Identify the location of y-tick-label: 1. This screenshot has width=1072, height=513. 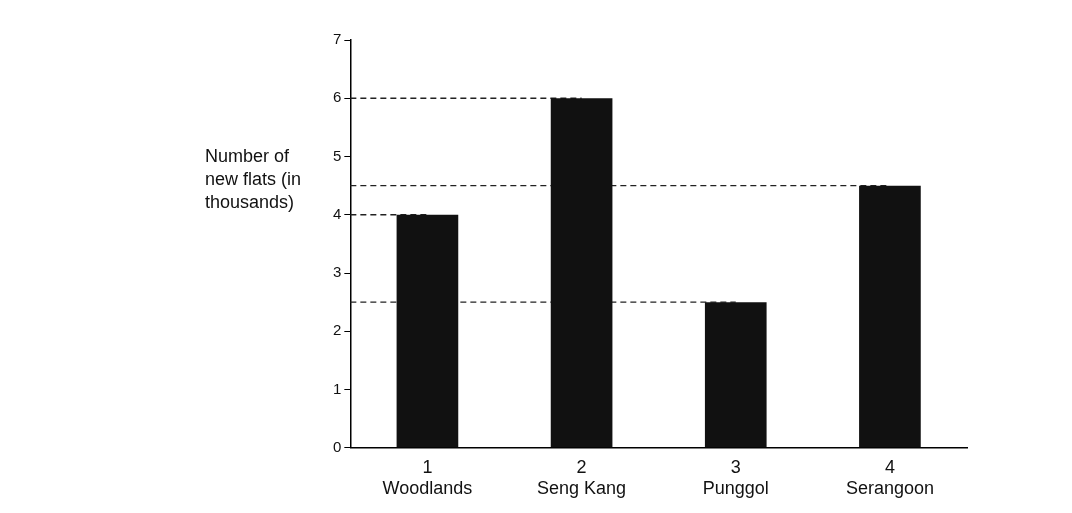
(337, 388).